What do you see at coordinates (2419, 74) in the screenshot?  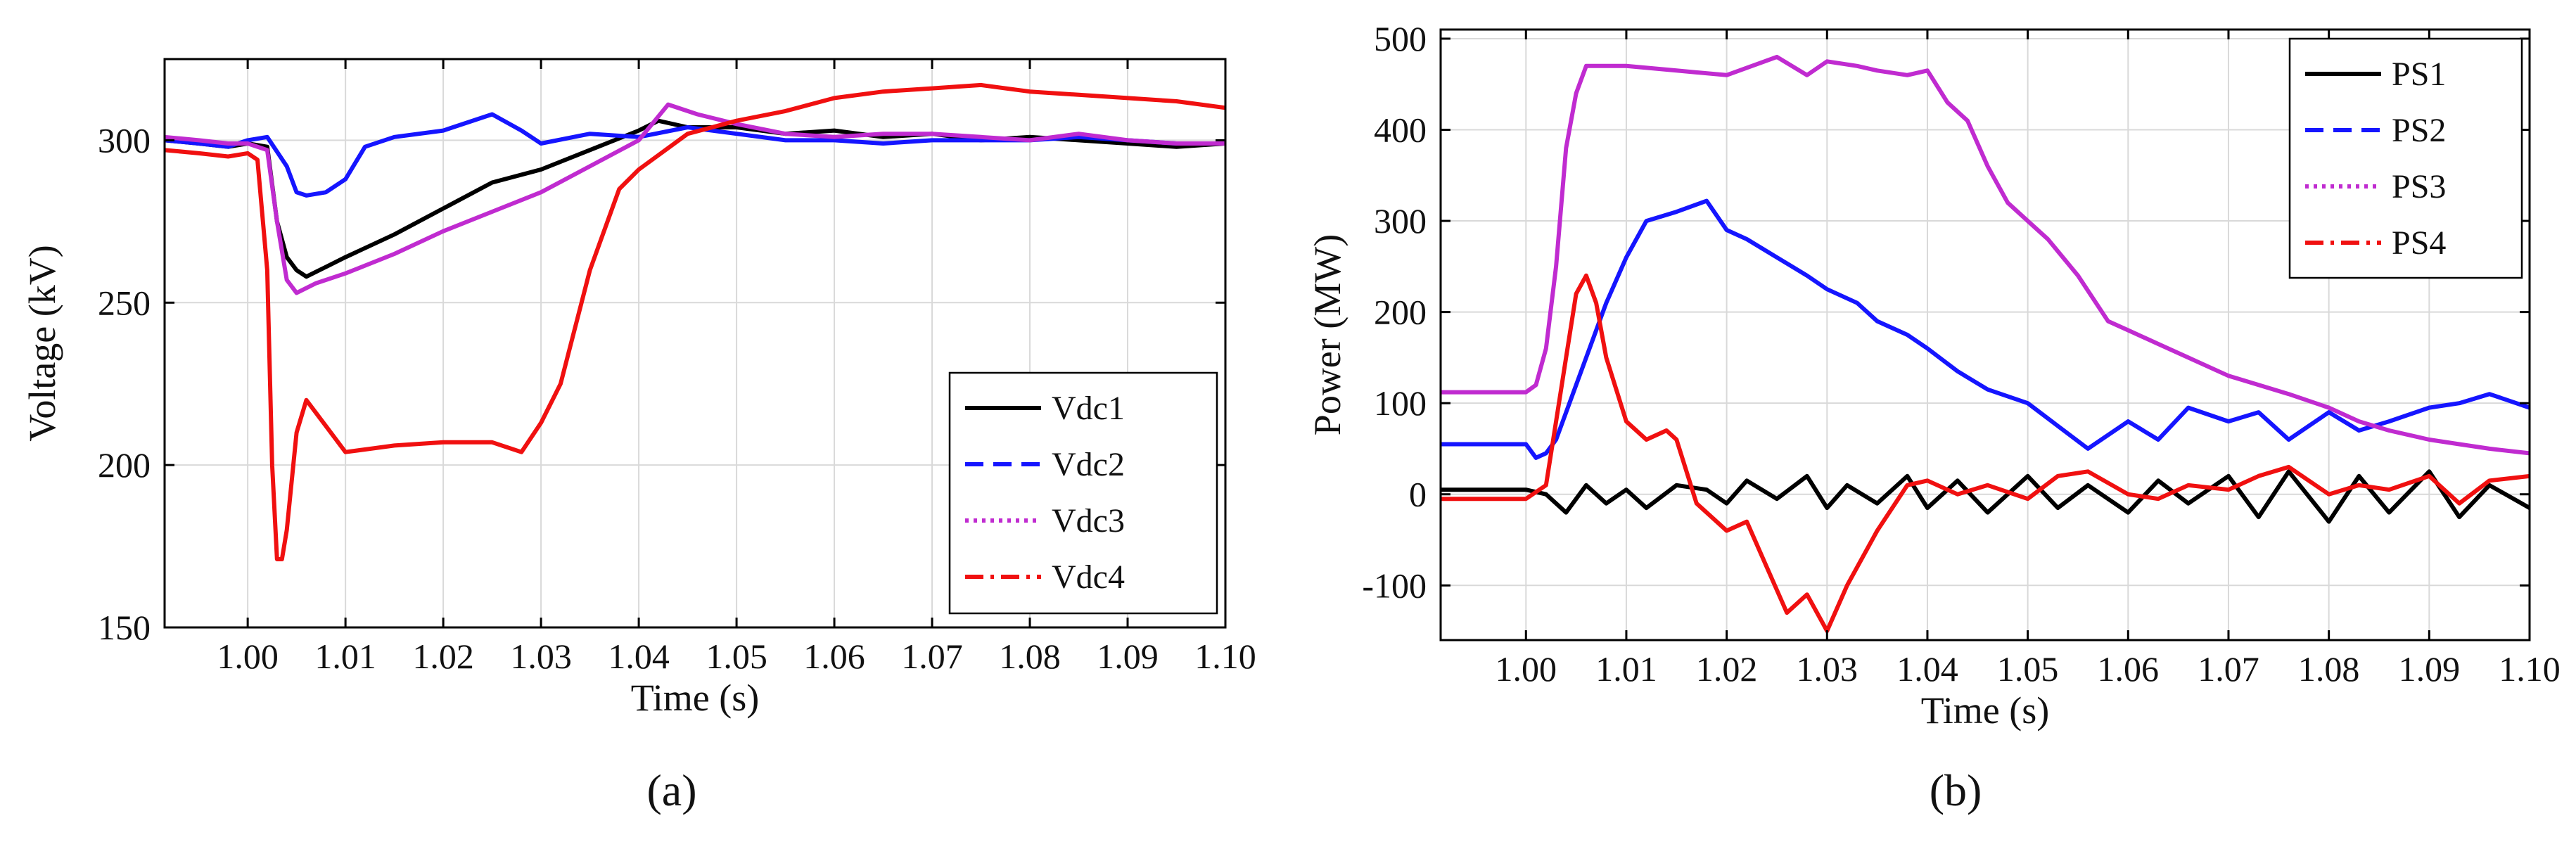 I see `legend-label-ps1: PS1` at bounding box center [2419, 74].